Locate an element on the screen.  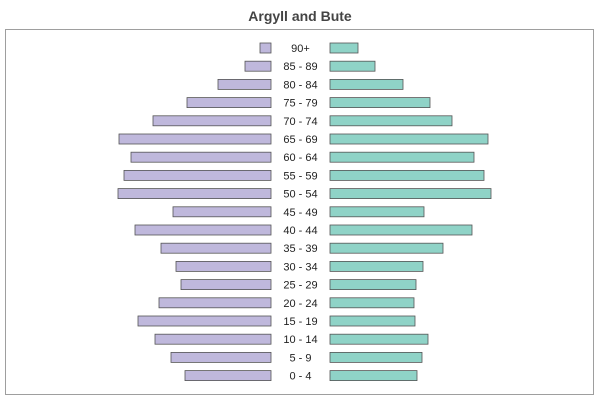
chart-title: Argyll and Bute is located at coordinates (300, 16).